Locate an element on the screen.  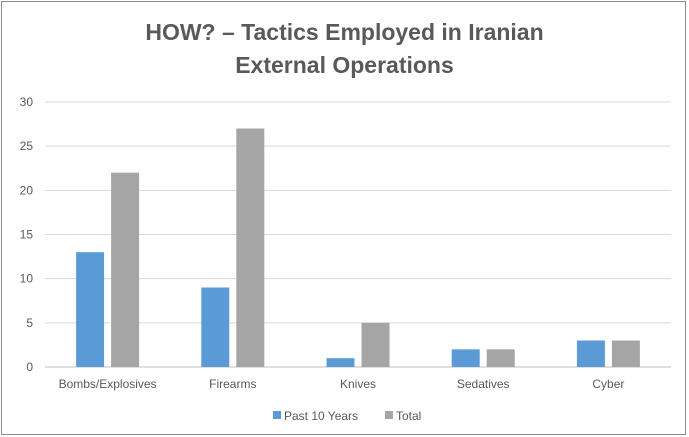
x-tick-label: Bombs/Explosives is located at coordinates (108, 384).